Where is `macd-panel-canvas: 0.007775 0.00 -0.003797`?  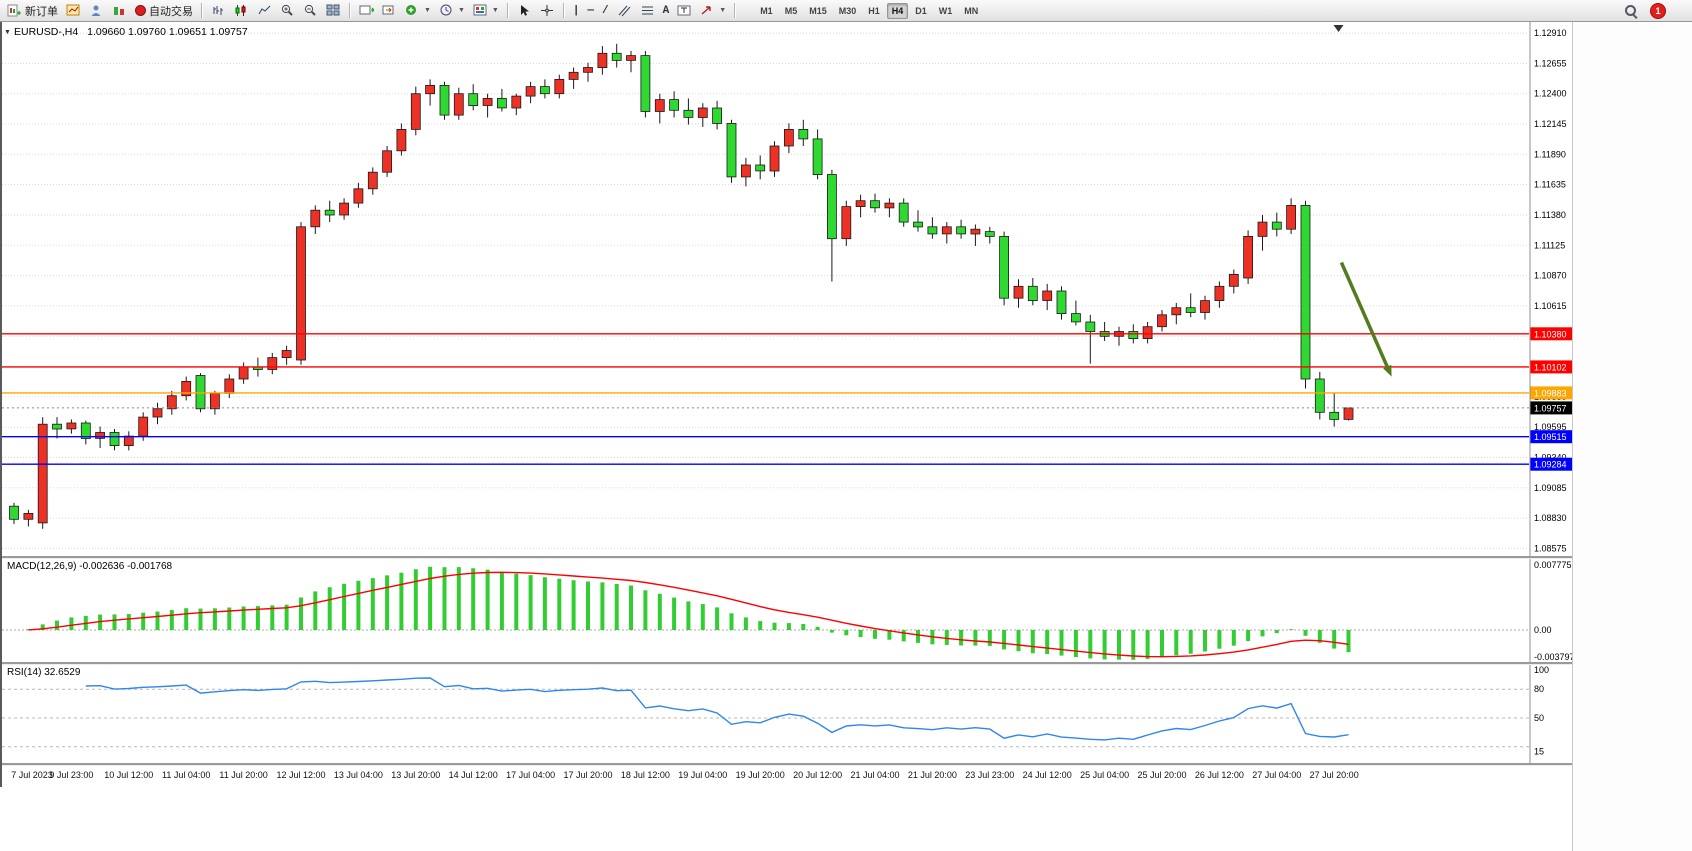
macd-panel-canvas: 0.007775 0.00 -0.003797 is located at coordinates (788, 610).